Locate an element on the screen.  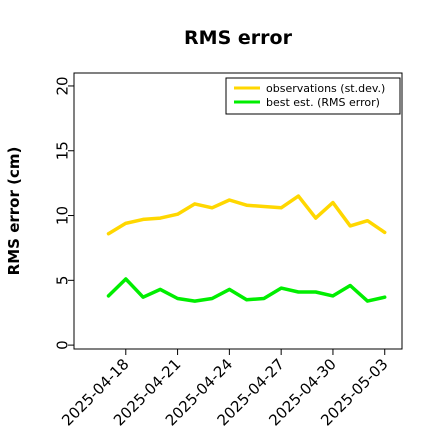
chart-title: RMS error is located at coordinates (238, 38).